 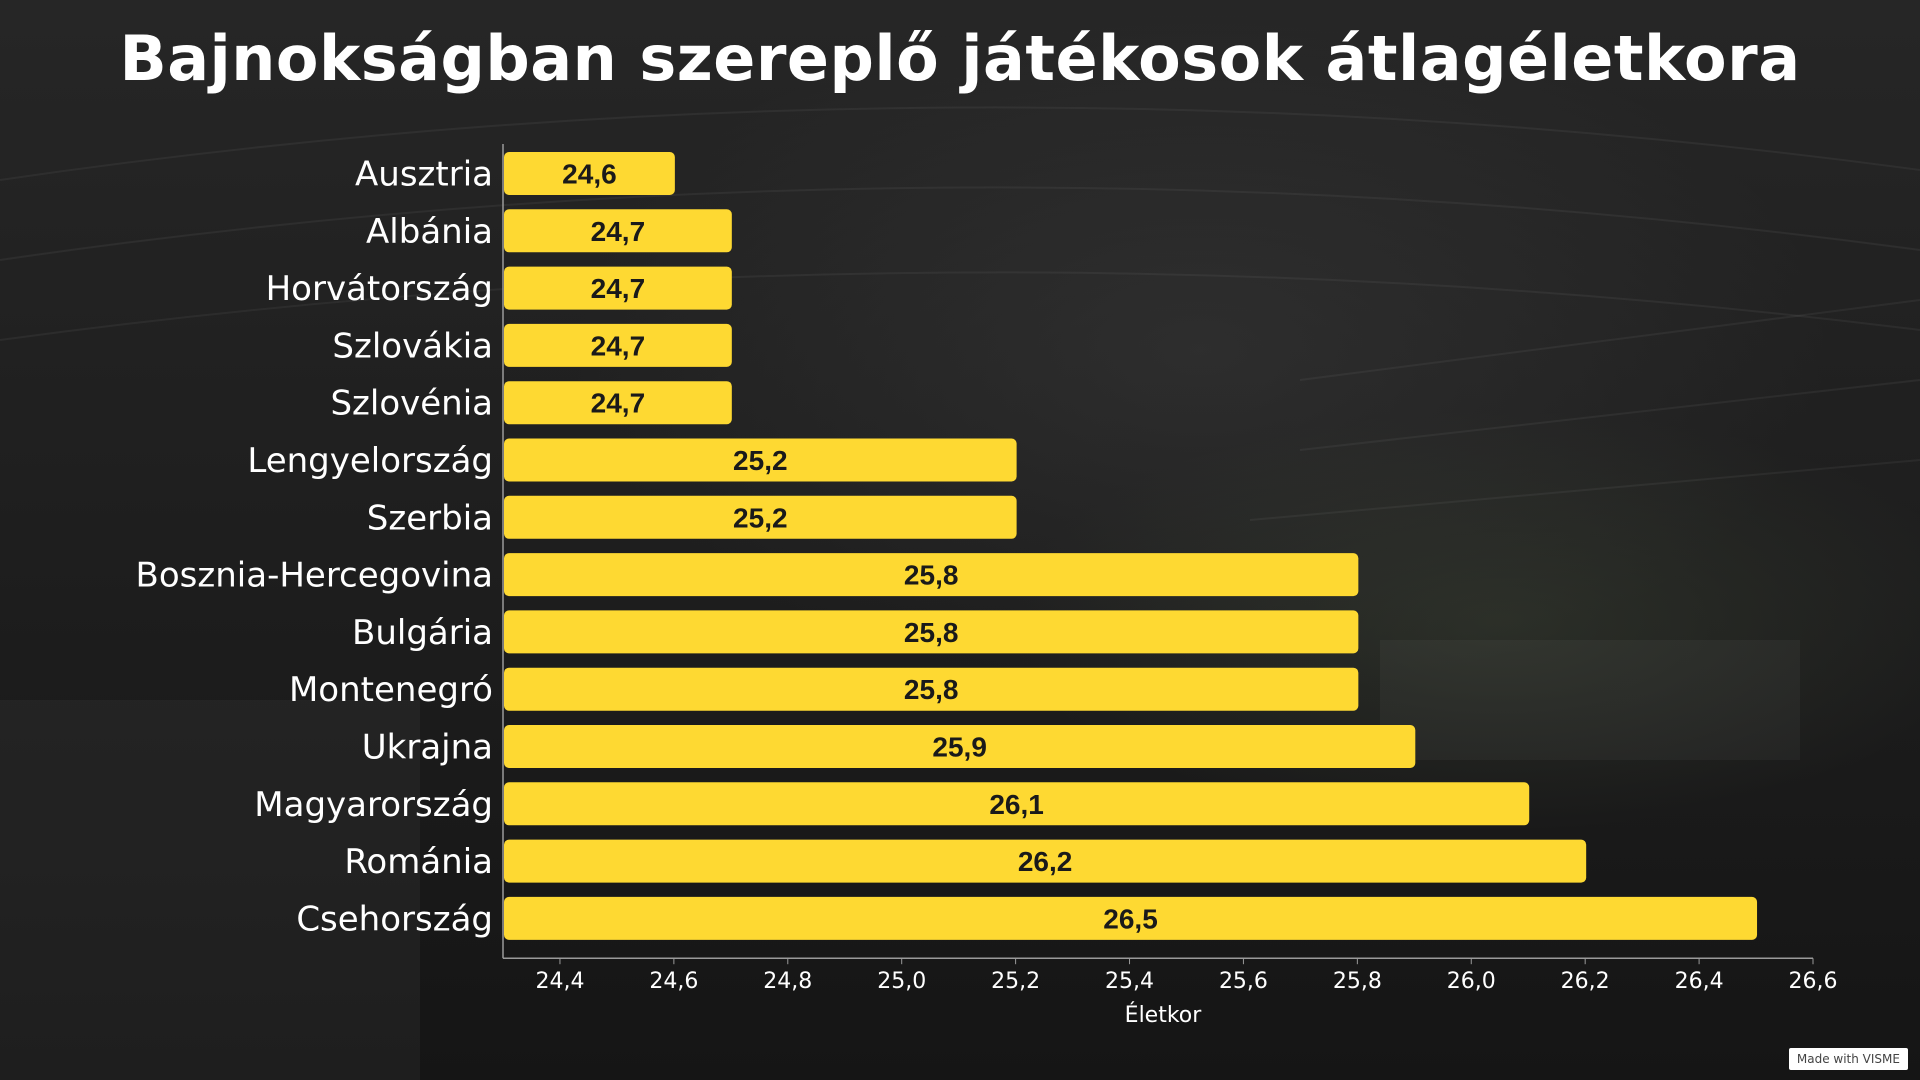 I want to click on bar-row: Szerbia 25,2, so click(x=692, y=517).